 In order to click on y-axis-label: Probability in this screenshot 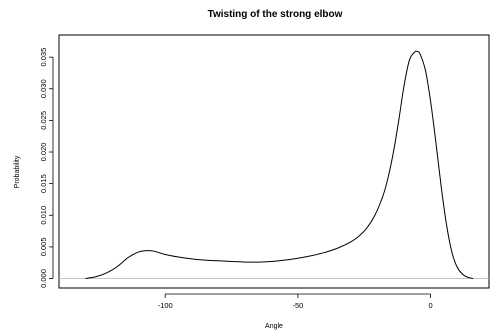, I will do `click(17, 171)`.